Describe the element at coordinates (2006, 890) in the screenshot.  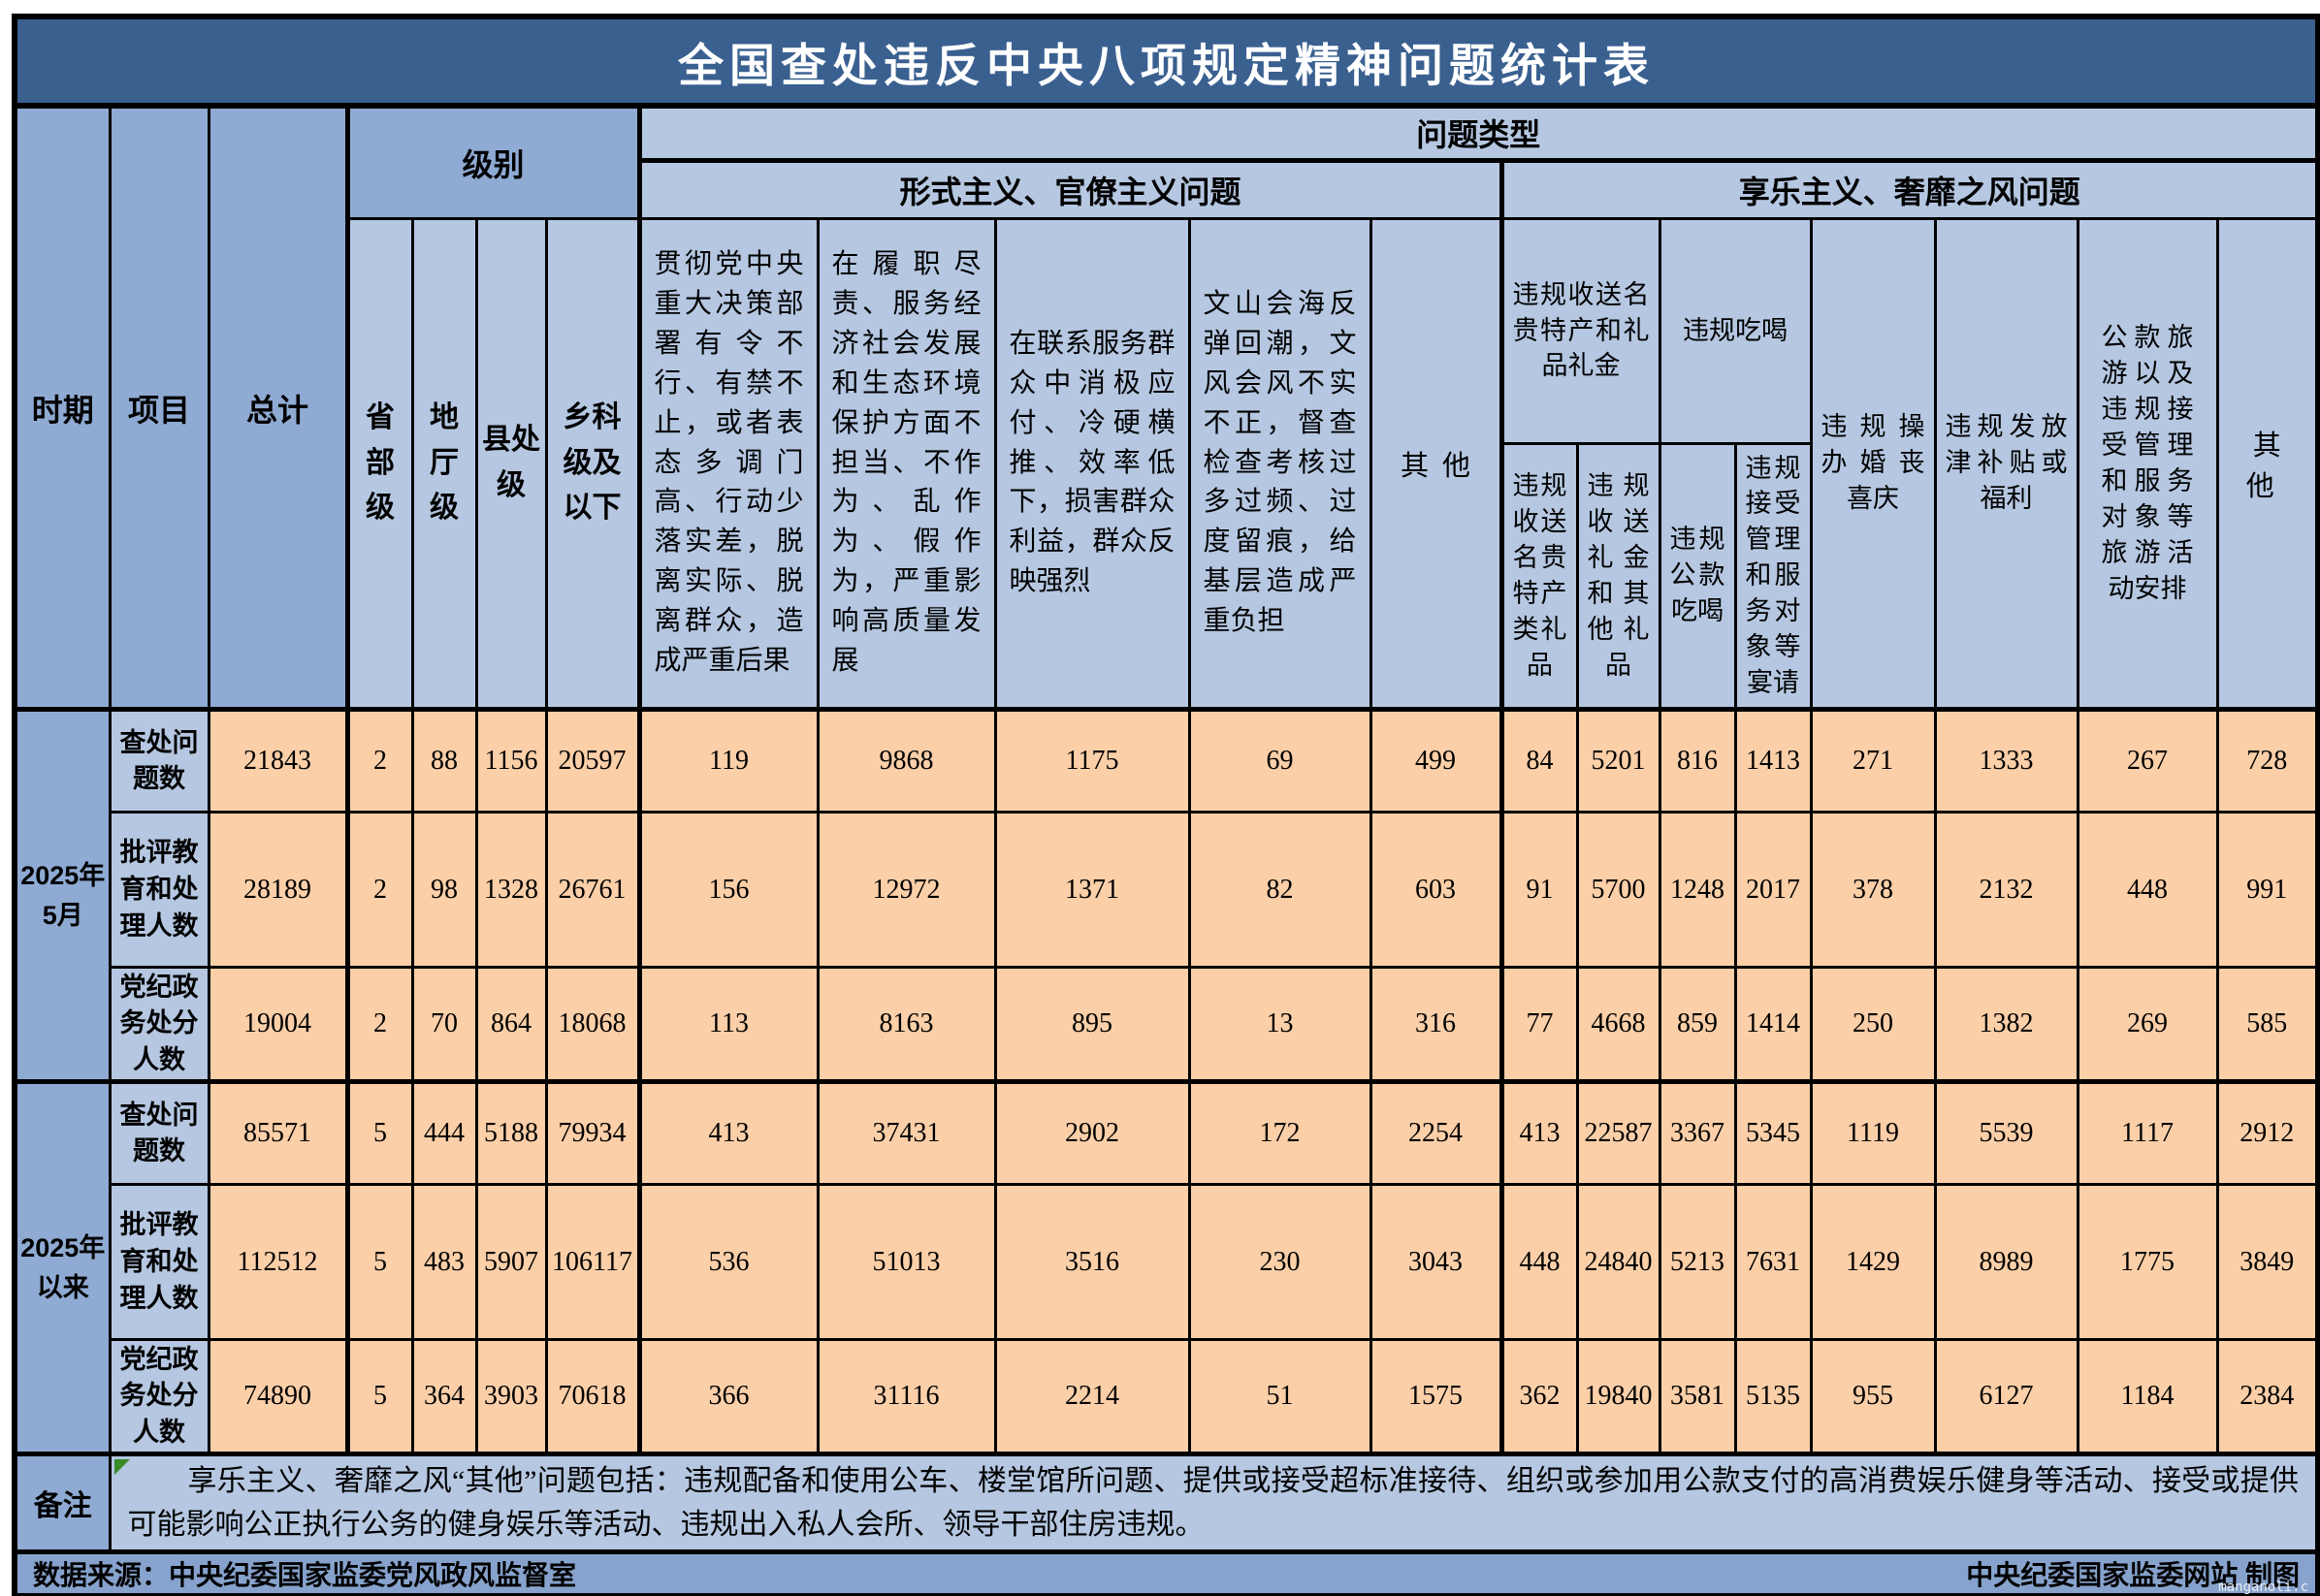
I see `value-cell: 2132` at that location.